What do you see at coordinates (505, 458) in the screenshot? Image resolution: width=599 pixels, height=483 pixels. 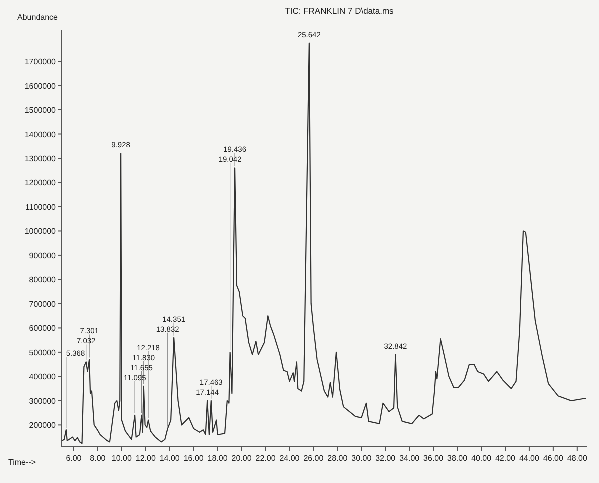 I see `x-tick-label: 42.00` at bounding box center [505, 458].